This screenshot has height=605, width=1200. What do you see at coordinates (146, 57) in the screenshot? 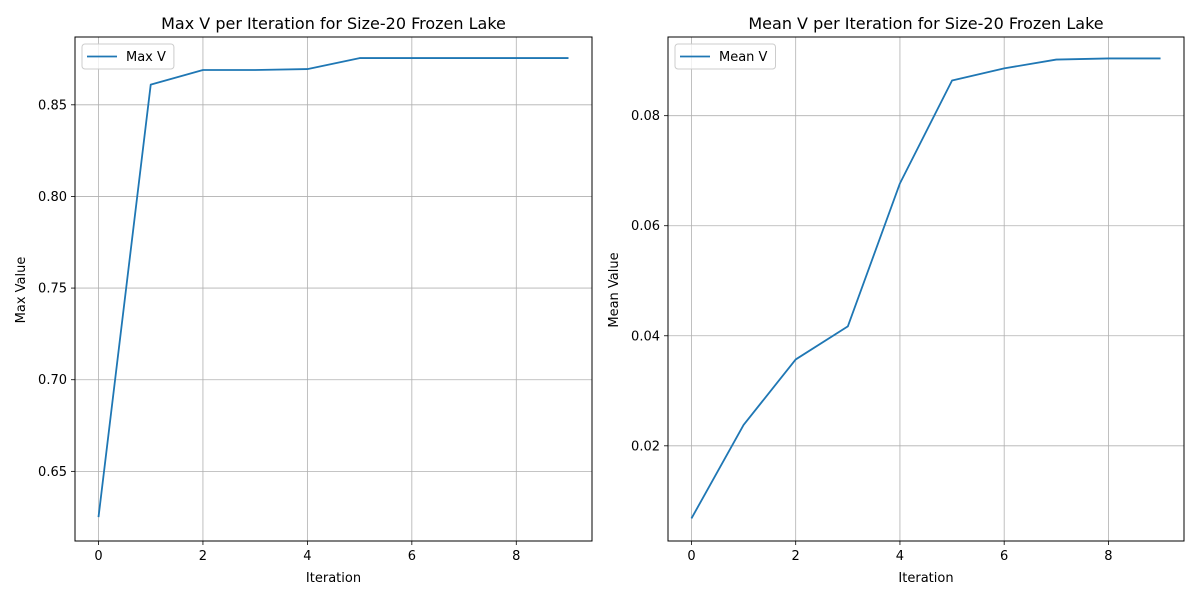
I see `legend-label: Max V` at bounding box center [146, 57].